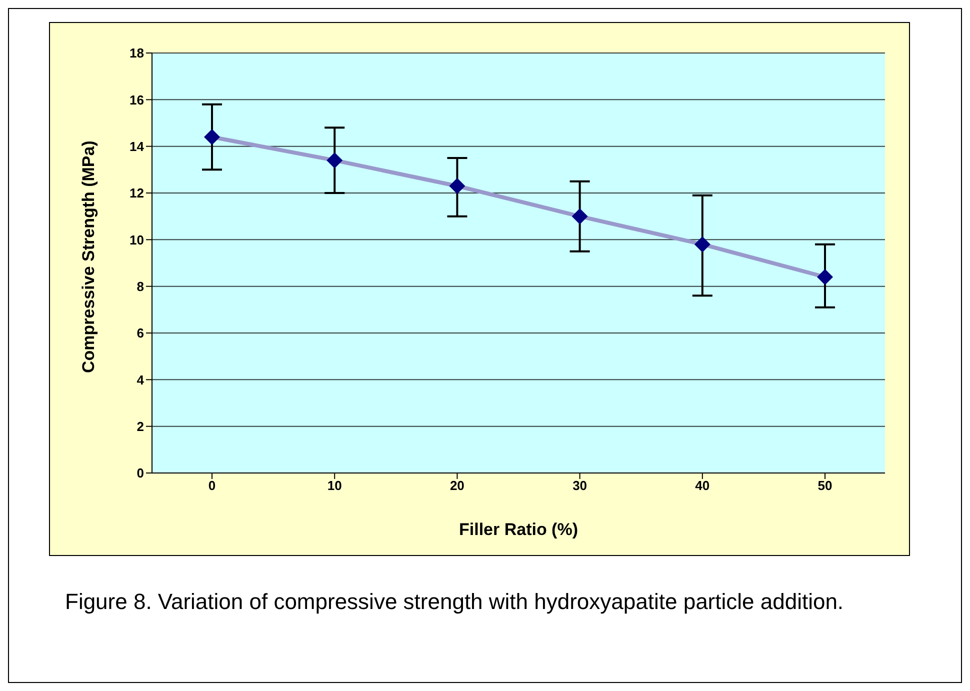 Image resolution: width=970 pixels, height=691 pixels. Describe the element at coordinates (140, 286) in the screenshot. I see `y-tick-label: 8` at that location.